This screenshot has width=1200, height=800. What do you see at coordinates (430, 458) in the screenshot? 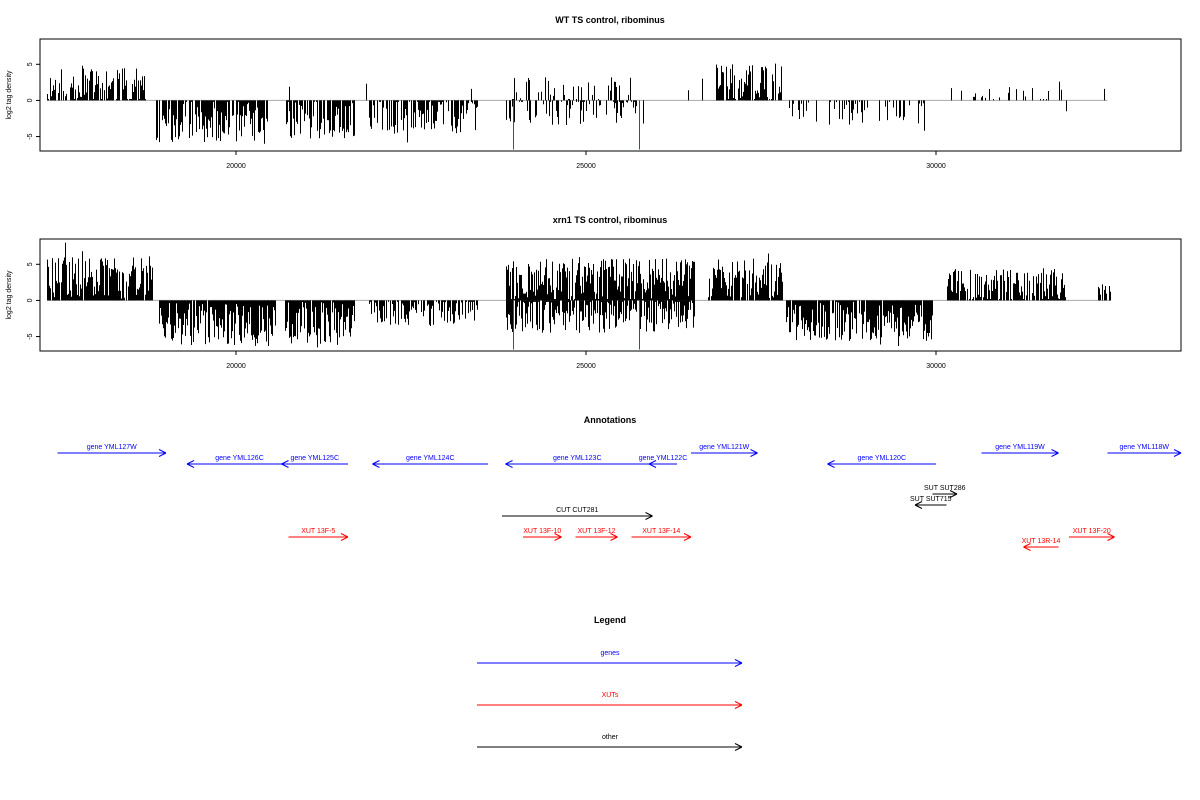
I see `feature-label: gene YML124C` at bounding box center [430, 458].